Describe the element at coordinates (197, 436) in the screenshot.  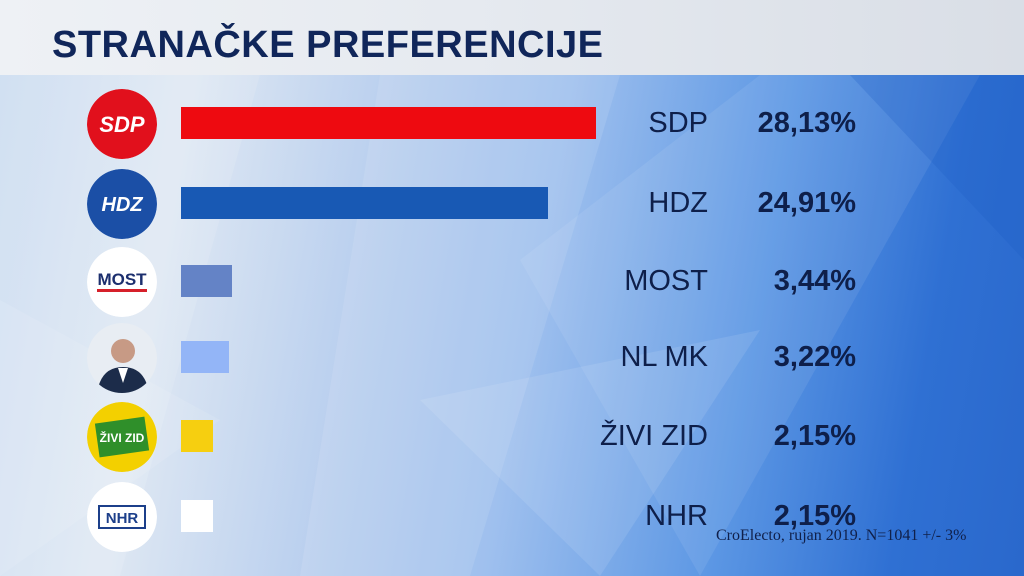
I see `bar-živi-zid` at that location.